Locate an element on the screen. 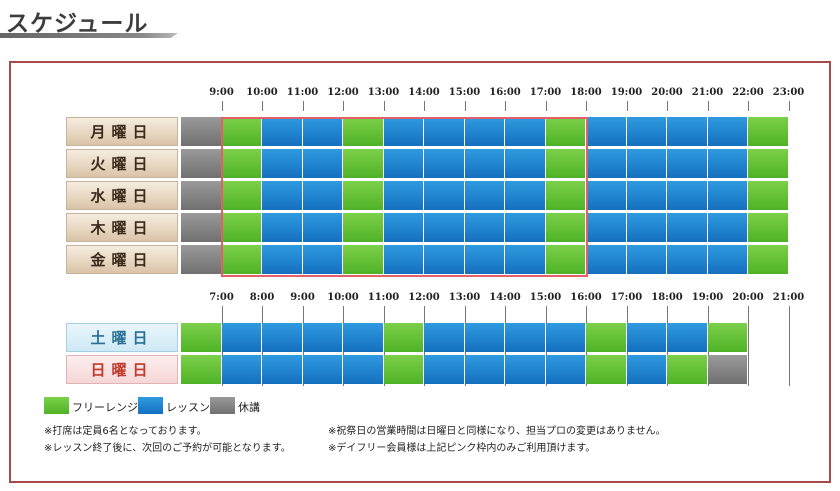 The width and height of the screenshot is (840, 491). time-label: 10:00 is located at coordinates (262, 92).